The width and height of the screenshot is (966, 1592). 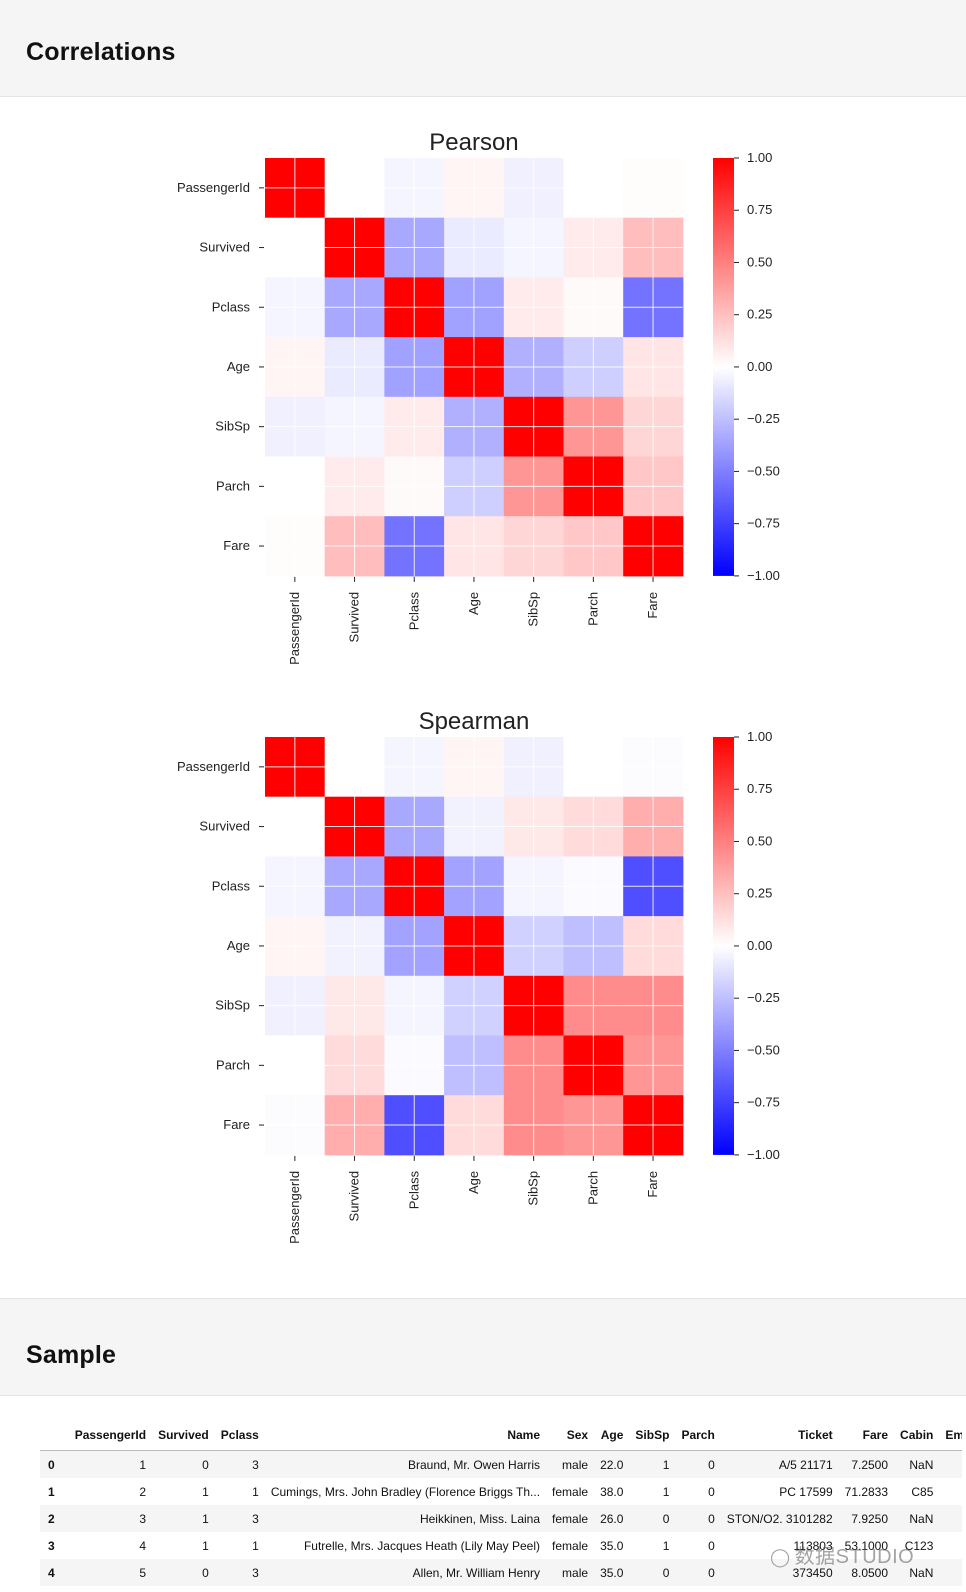 I want to click on colorbar-tick-label: −0.50, so click(x=763, y=1049).